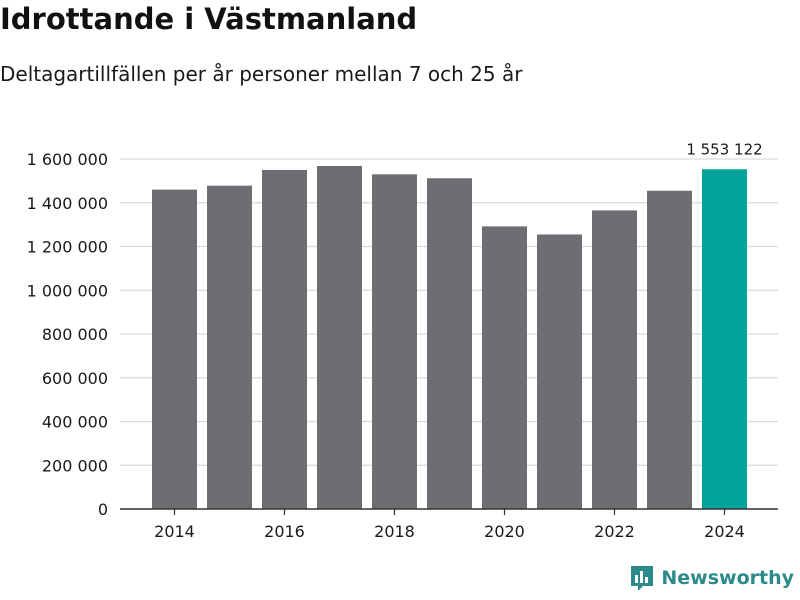 Image resolution: width=800 pixels, height=600 pixels. I want to click on brand-logo: Newsworthy, so click(711, 578).